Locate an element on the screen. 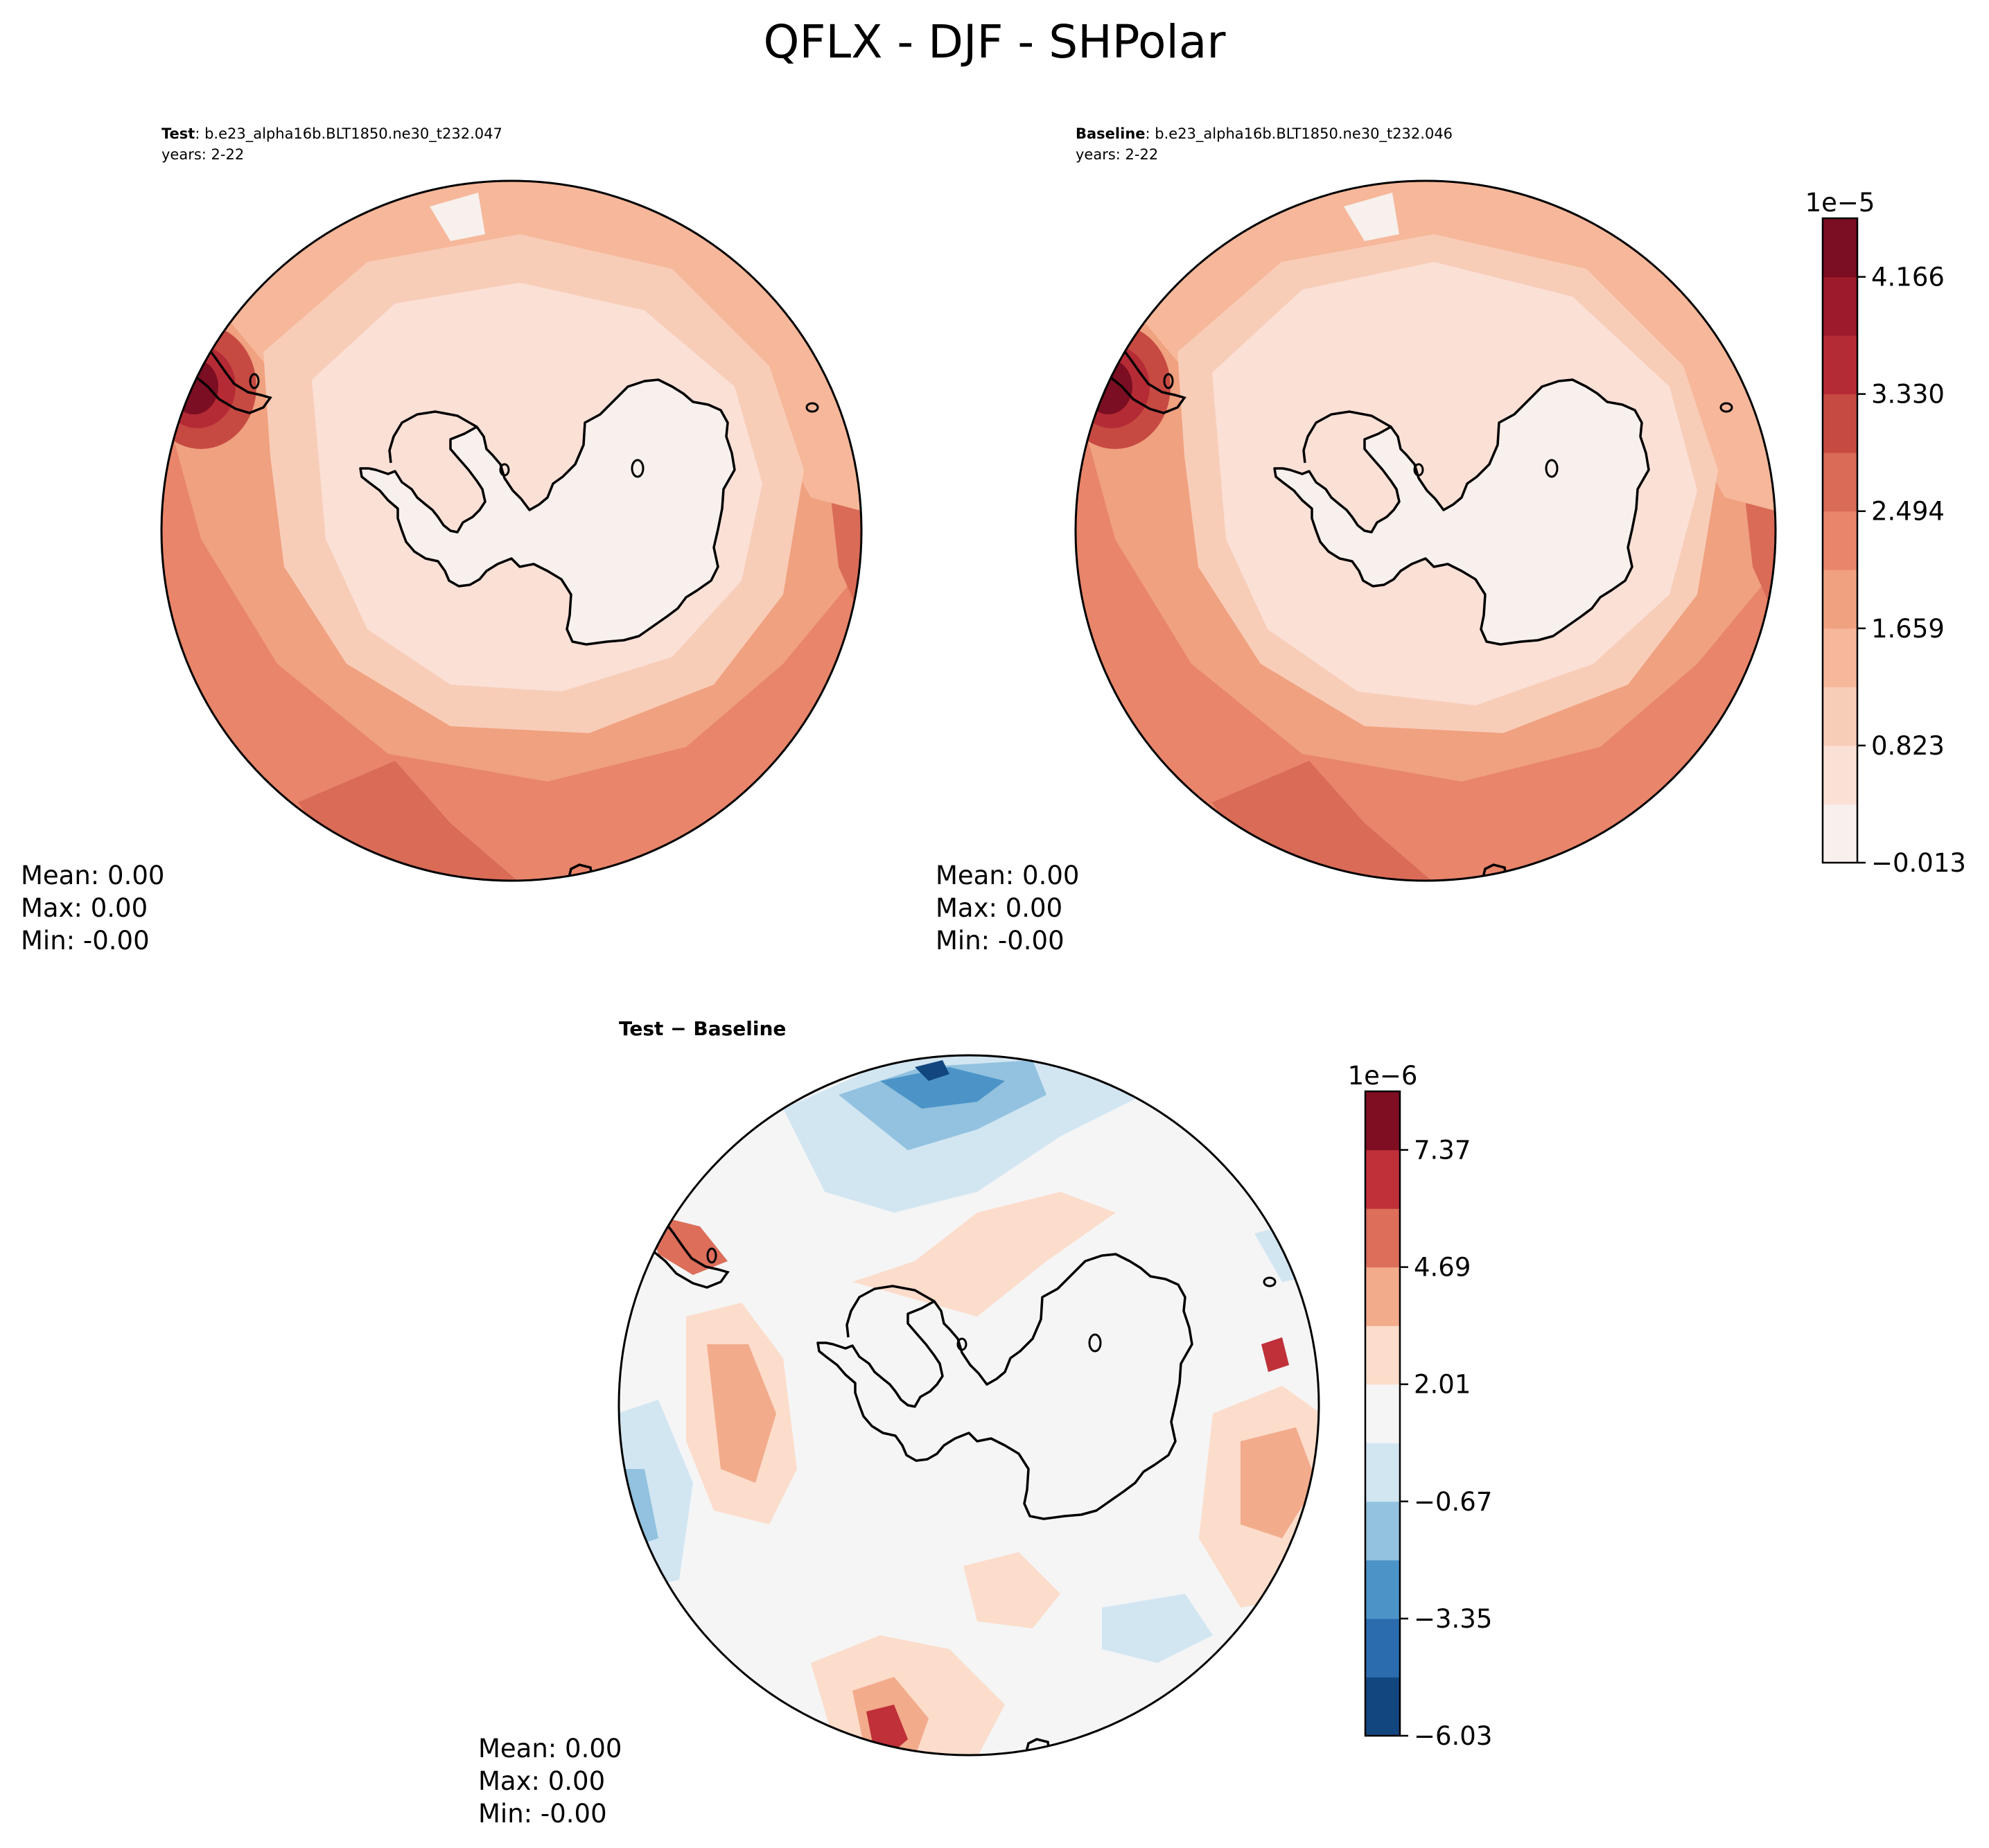 This screenshot has height=1848, width=1989. difference-colorbar-tick-label: −6.03 is located at coordinates (1453, 1733).